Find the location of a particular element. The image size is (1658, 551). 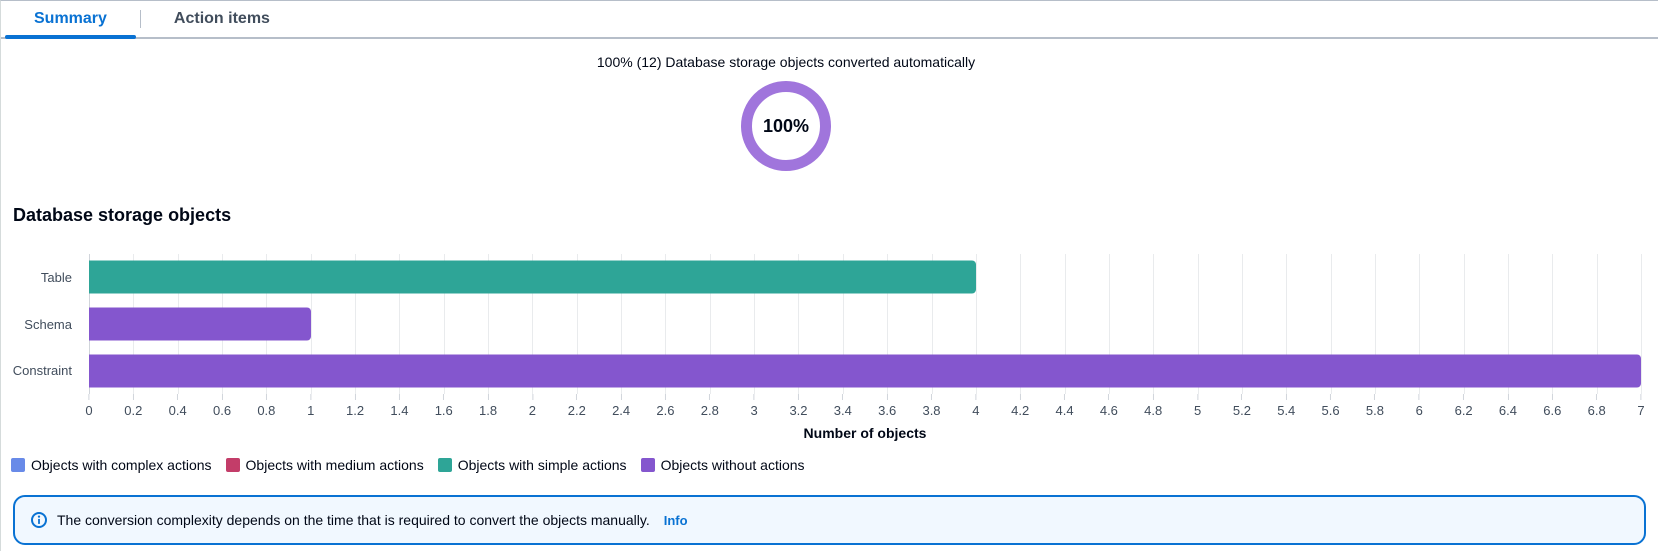

legend-label: Objects with medium actions is located at coordinates (334, 465).